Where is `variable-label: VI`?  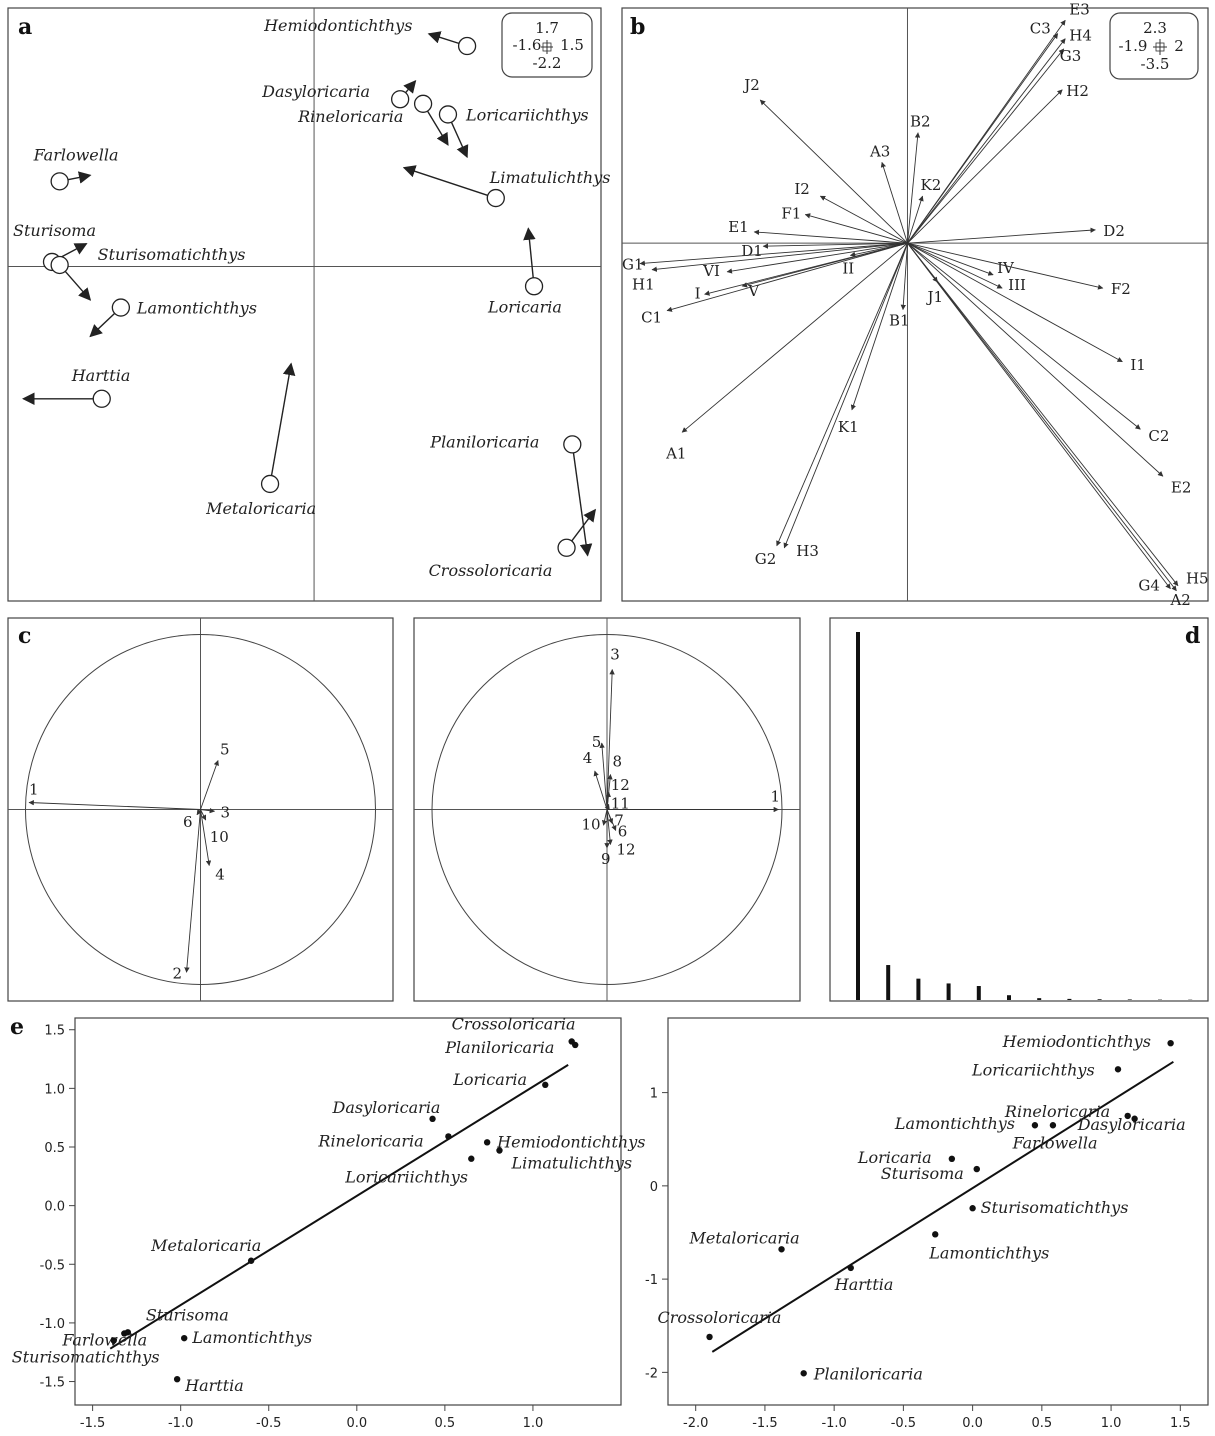
variable-label: VI is located at coordinates (711, 271).